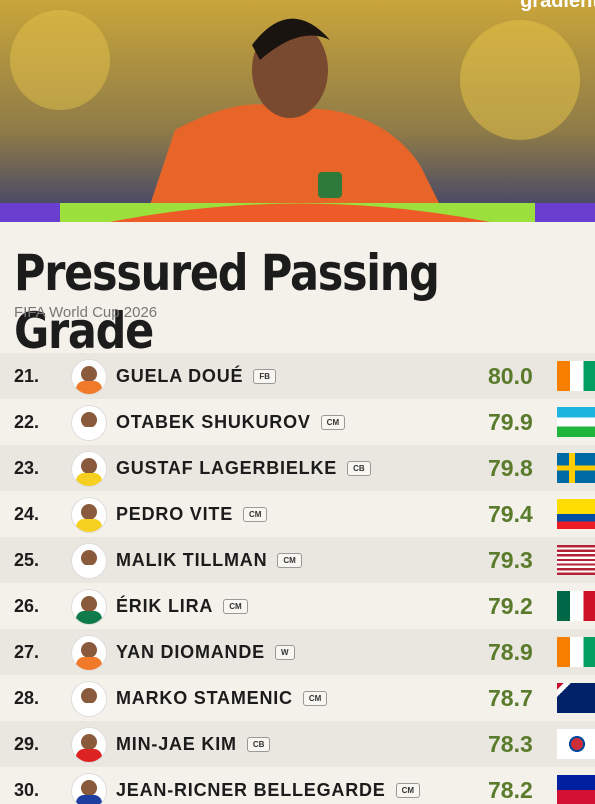 The height and width of the screenshot is (804, 595). What do you see at coordinates (176, 743) in the screenshot?
I see `player-name: MIN-JAE KIM` at bounding box center [176, 743].